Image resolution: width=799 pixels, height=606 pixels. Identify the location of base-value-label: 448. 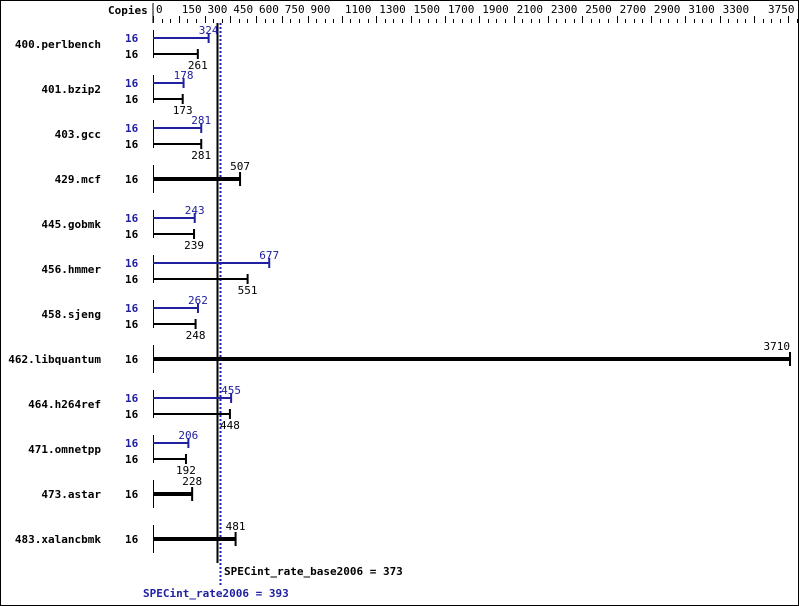
(230, 425).